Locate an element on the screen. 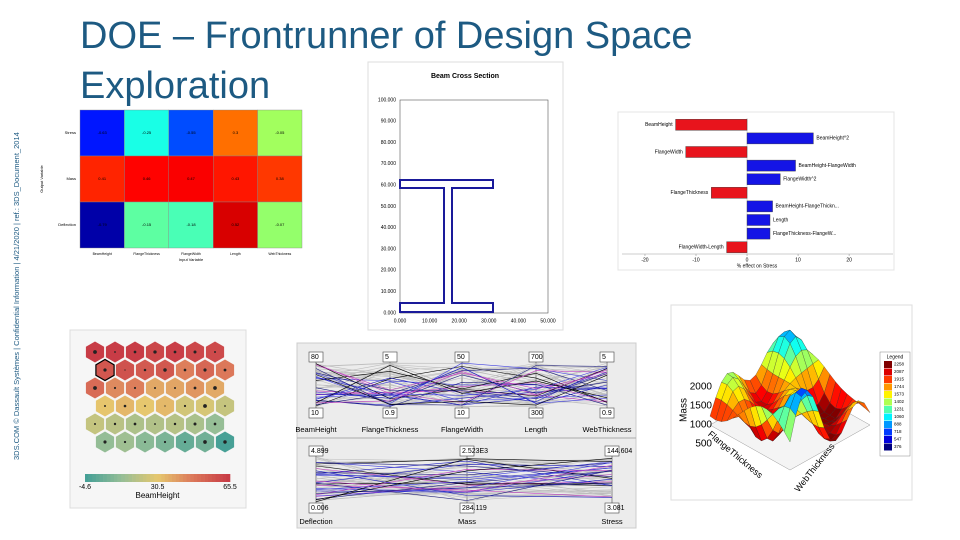 This screenshot has width=960, height=540. column-label: Length is located at coordinates (235, 254).